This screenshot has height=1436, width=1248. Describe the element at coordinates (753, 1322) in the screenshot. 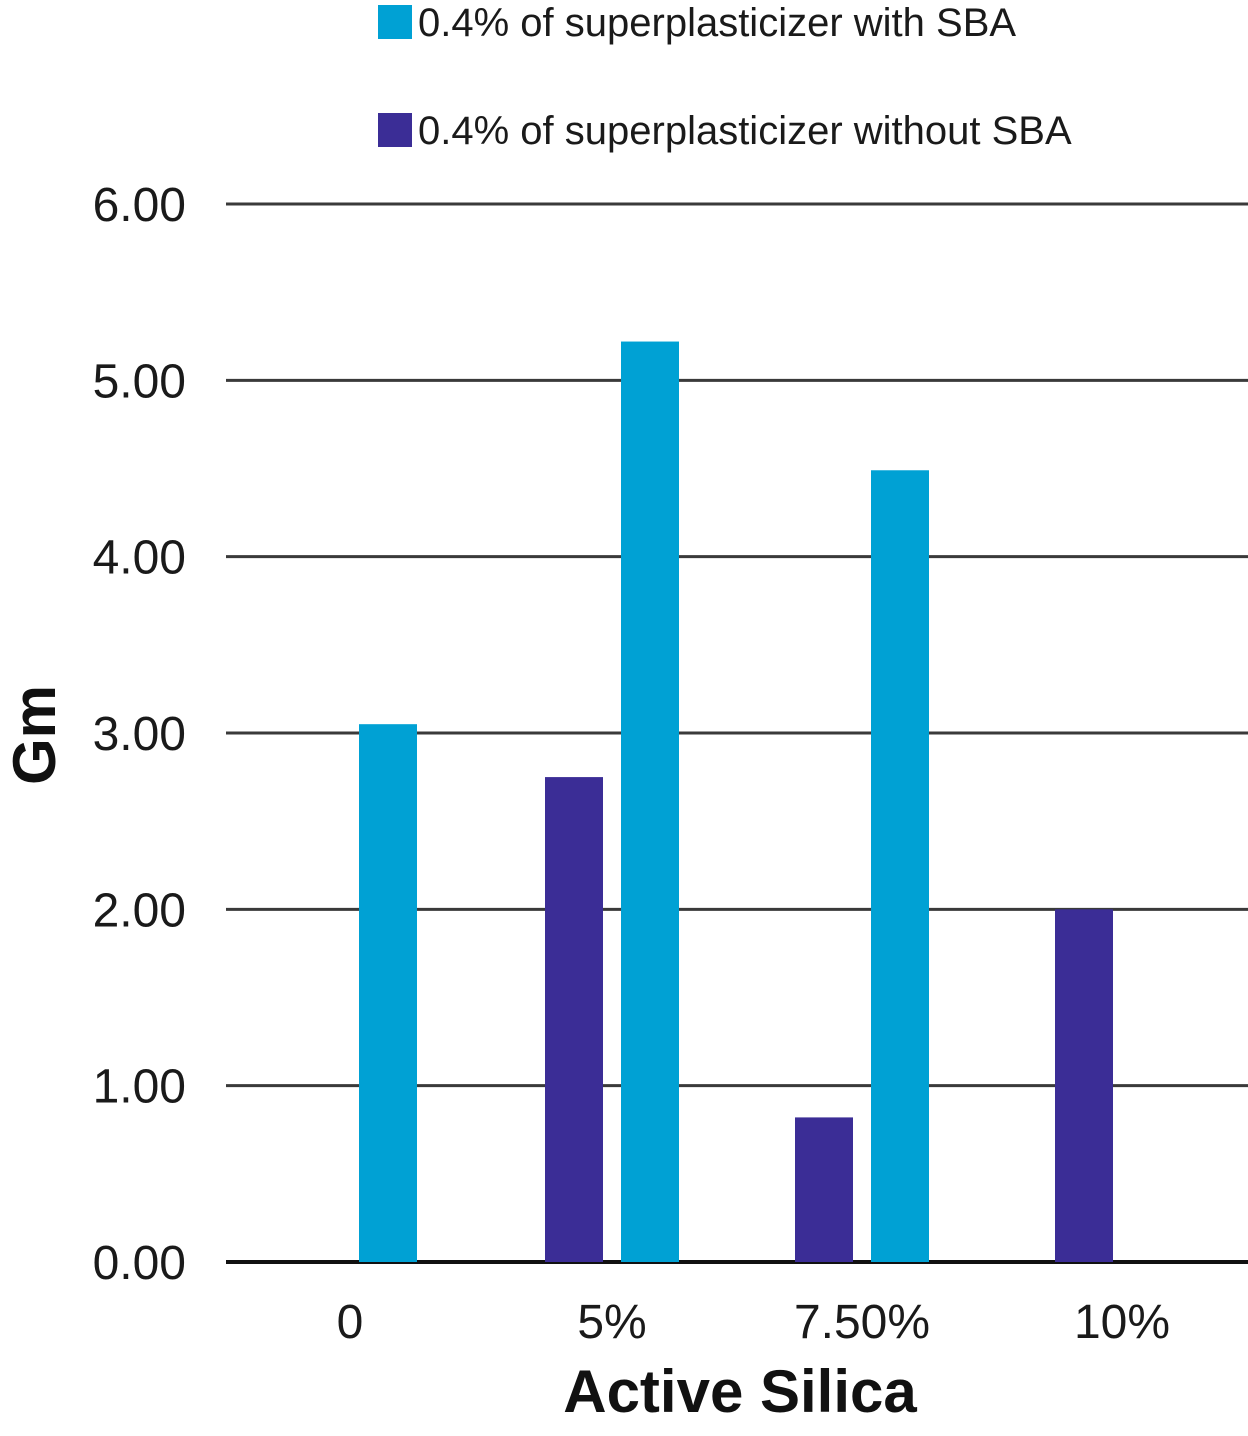

I see `x-axis-tick-labels: 0 5% 7.50% 10%` at that location.